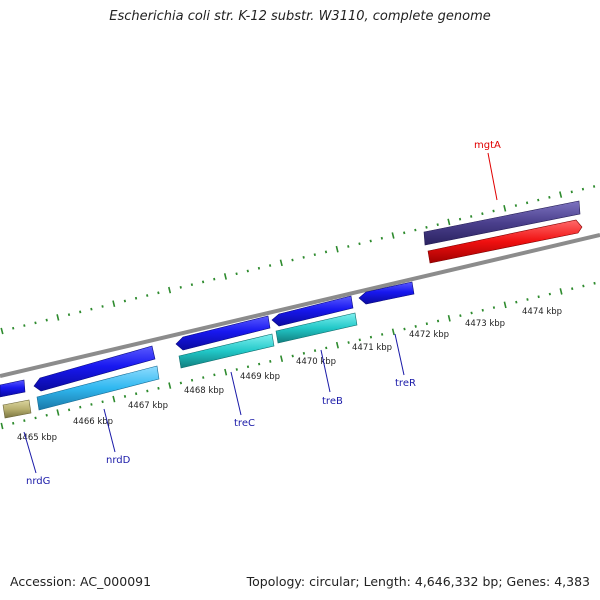  Describe the element at coordinates (244, 423) in the screenshot. I see `gene-label-treC: treC` at that location.